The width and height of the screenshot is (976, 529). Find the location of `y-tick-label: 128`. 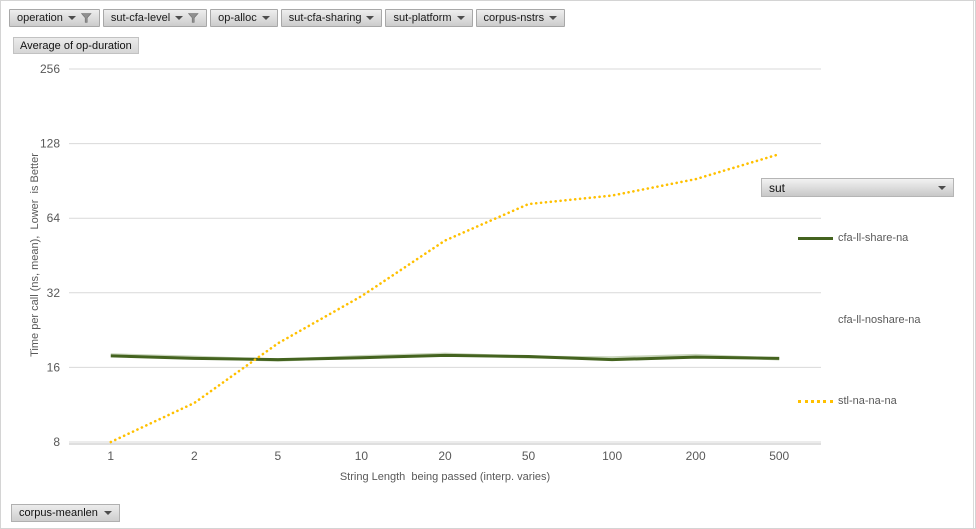

y-tick-label: 128 is located at coordinates (50, 144).